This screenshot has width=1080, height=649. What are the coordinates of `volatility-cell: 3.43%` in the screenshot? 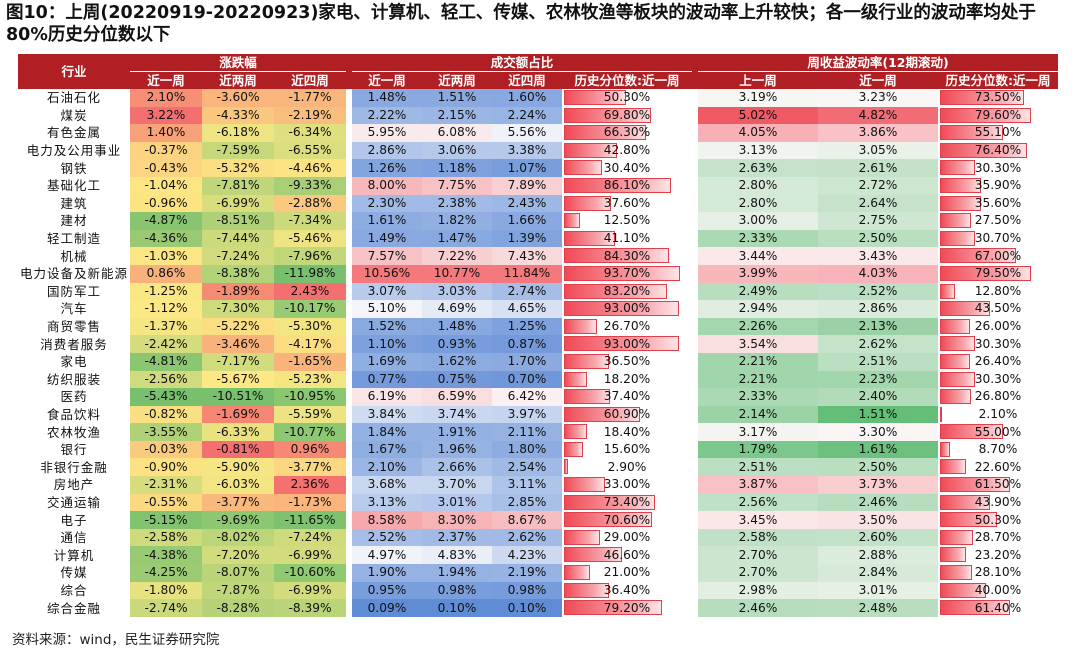 It's located at (878, 256).